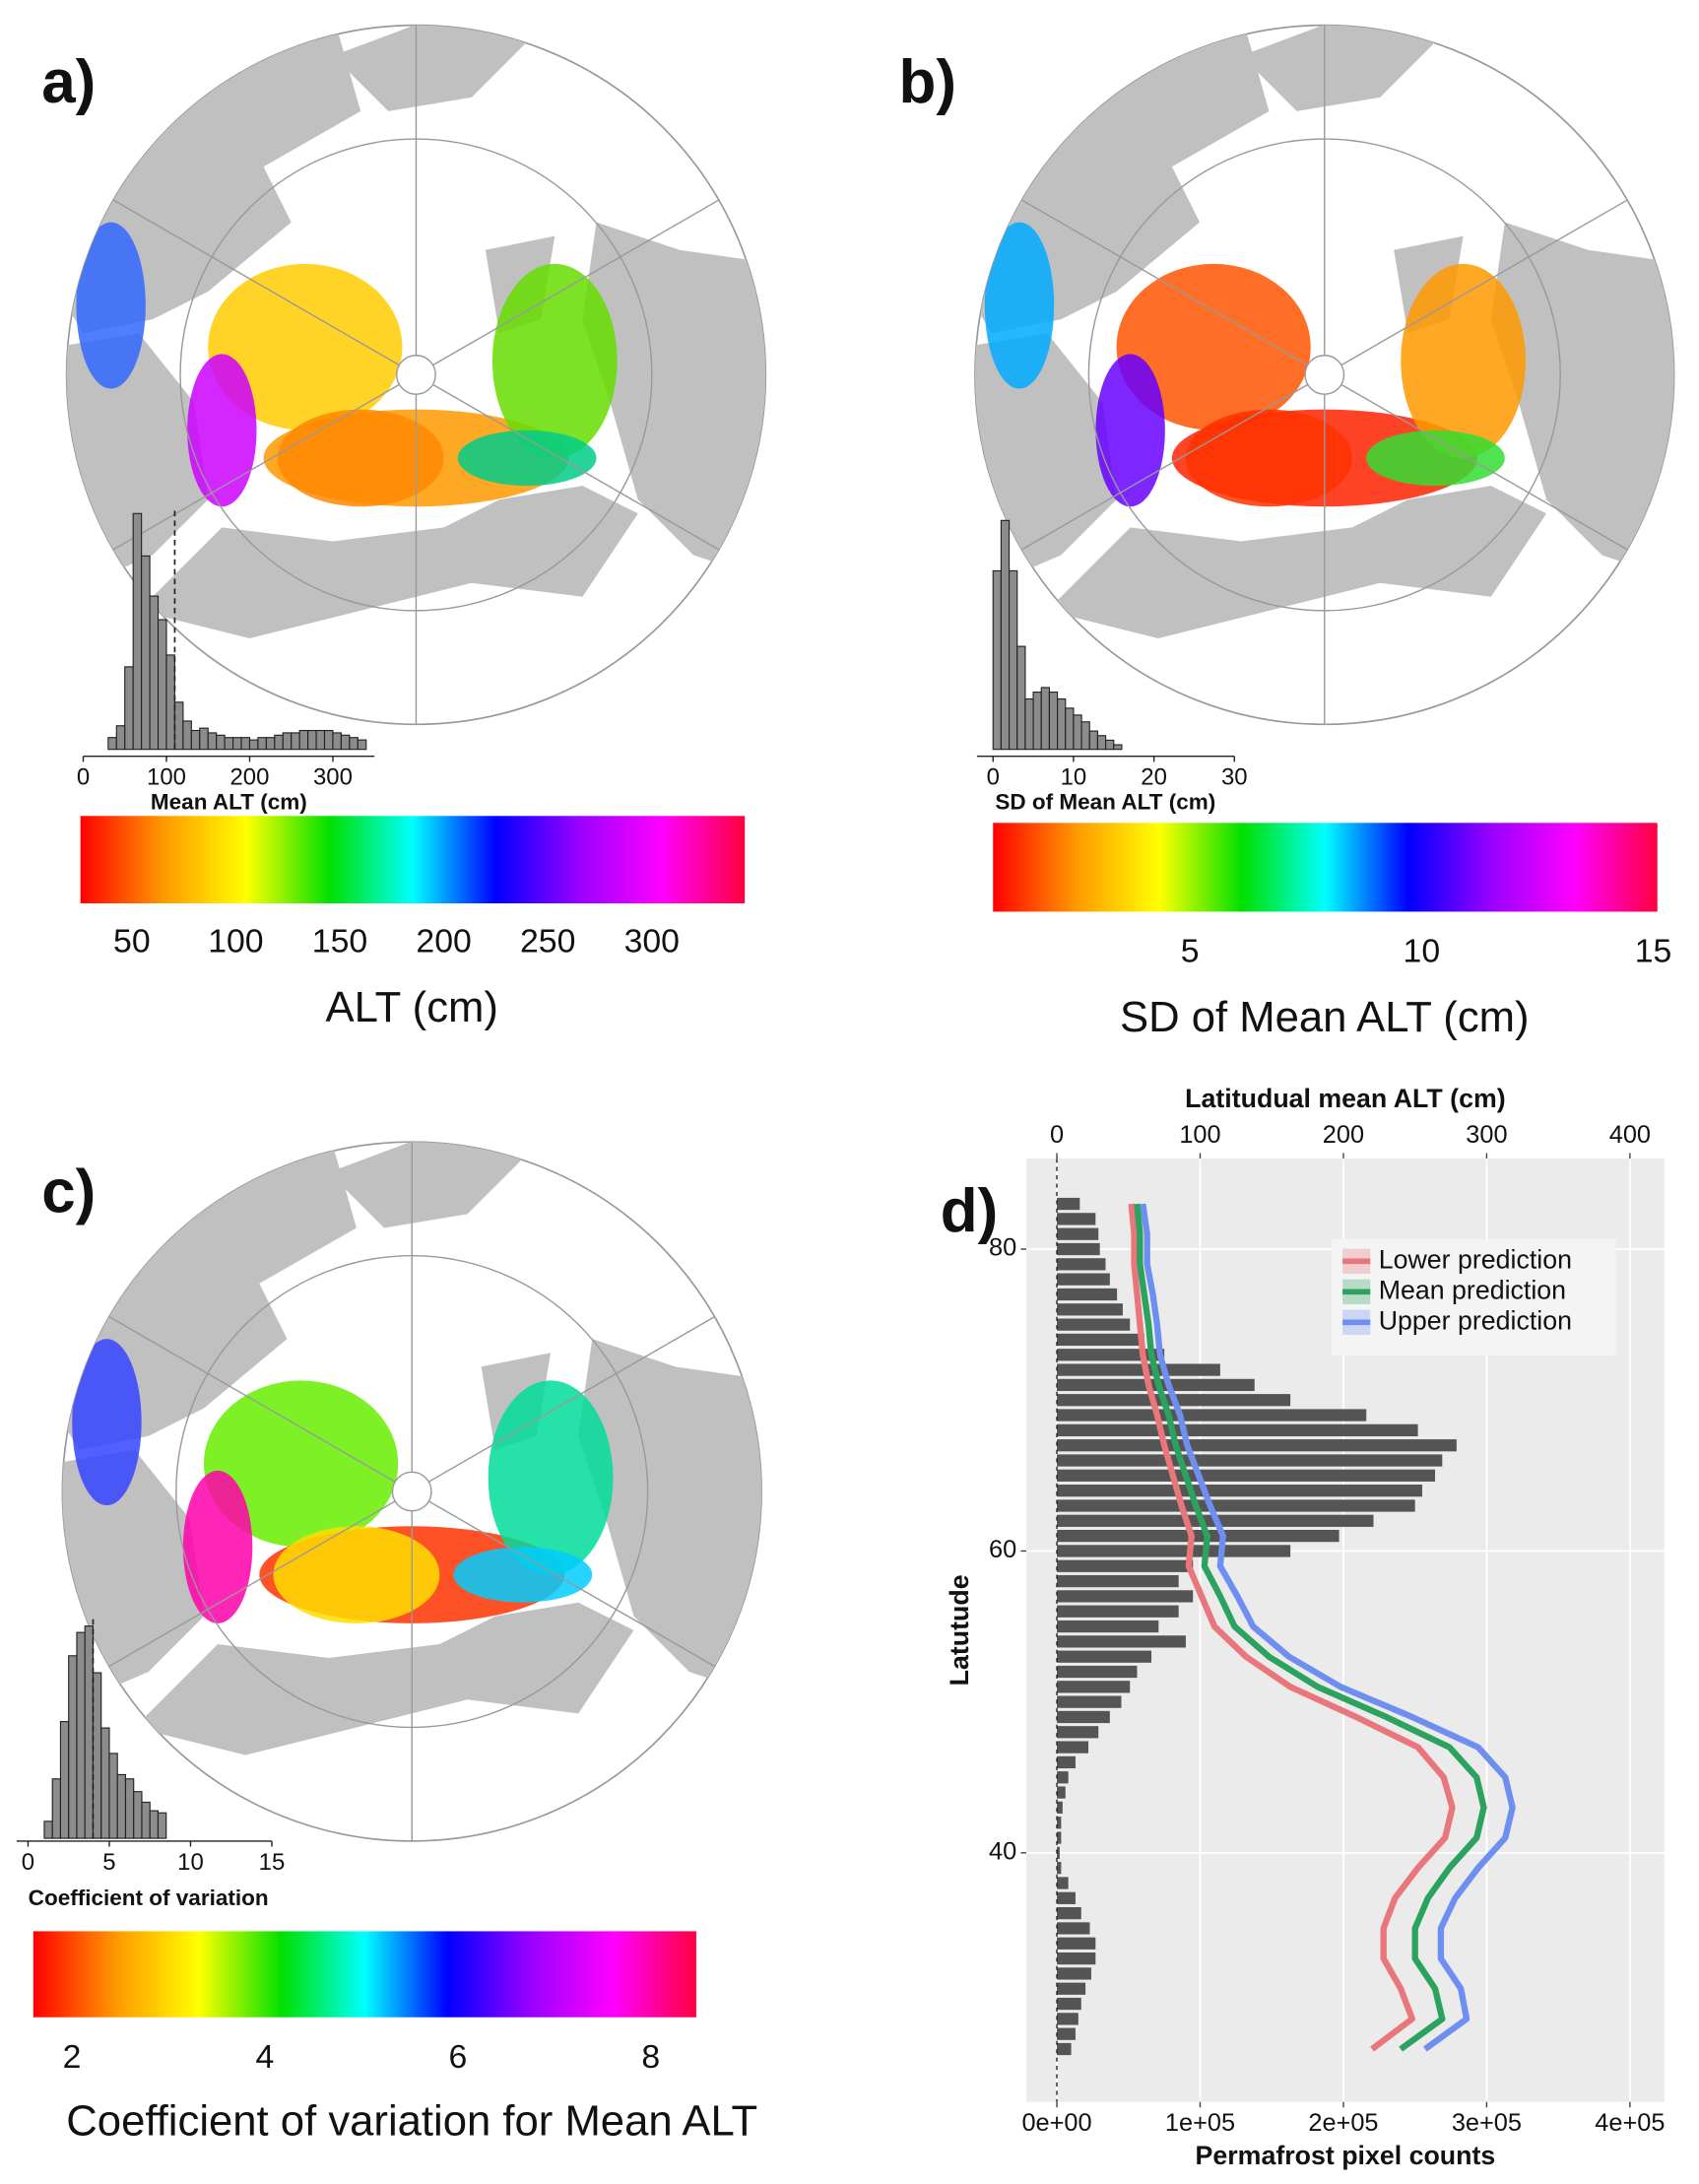 The image size is (1699, 2184). What do you see at coordinates (1343, 1135) in the screenshot?
I see `x2-tick-label: 200` at bounding box center [1343, 1135].